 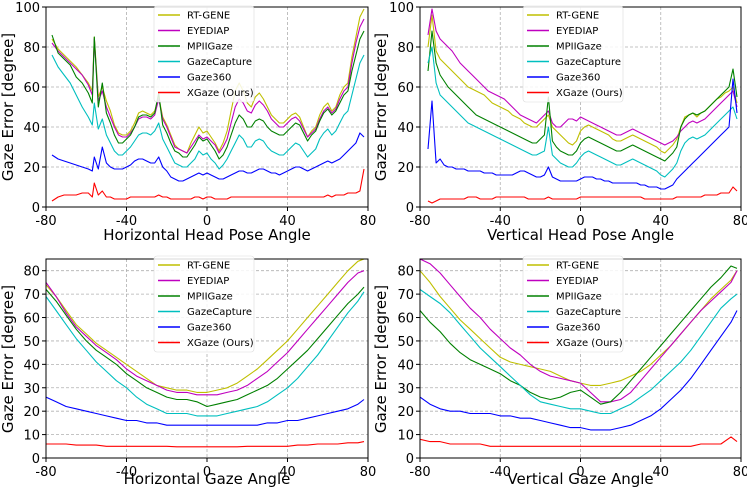 I want to click on x-axis-label: Vertical Gaze Angle, so click(x=580, y=479).